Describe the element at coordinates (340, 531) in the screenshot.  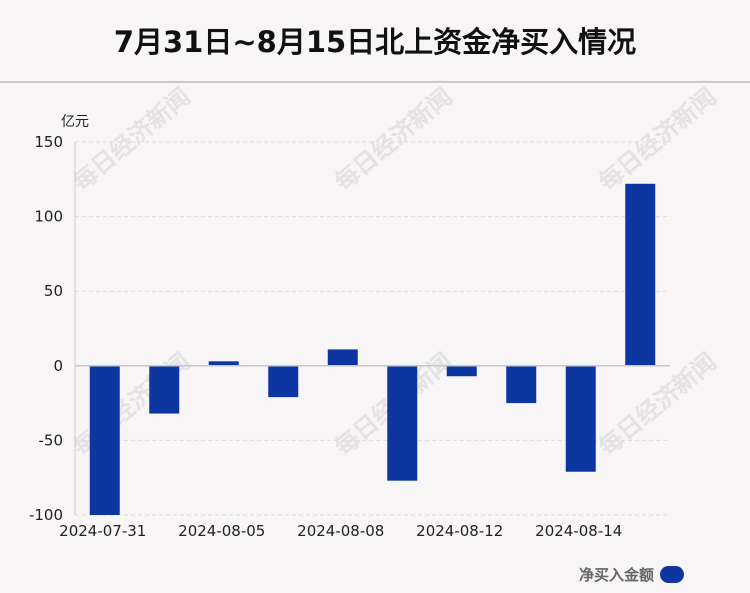
I see `x-tick-label: 2024-08-08` at that location.